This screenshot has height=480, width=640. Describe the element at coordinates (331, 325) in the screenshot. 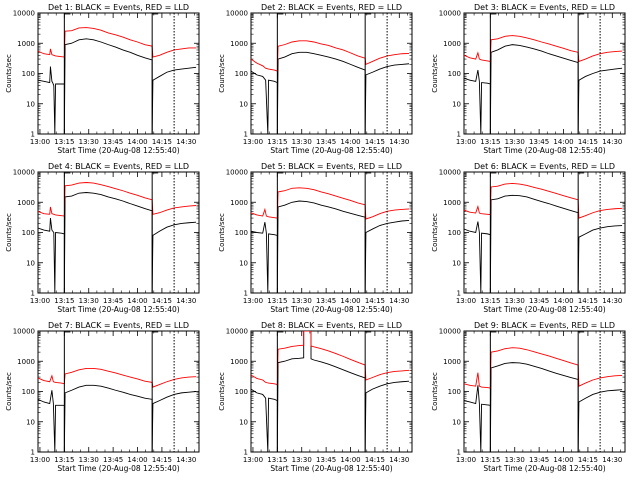

I see `panel-title: Det 8: BLACK = Events, RED = LLD` at that location.